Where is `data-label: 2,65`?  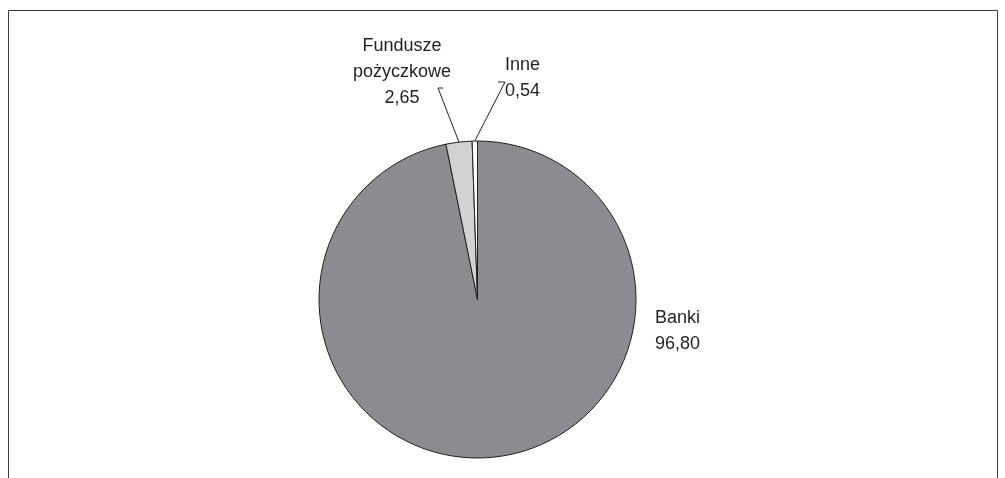
data-label: 2,65 is located at coordinates (402, 97).